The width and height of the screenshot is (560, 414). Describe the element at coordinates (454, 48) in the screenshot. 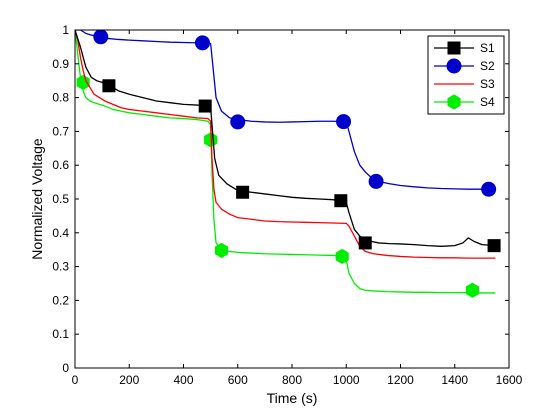

I see `legend-marker-s1` at that location.